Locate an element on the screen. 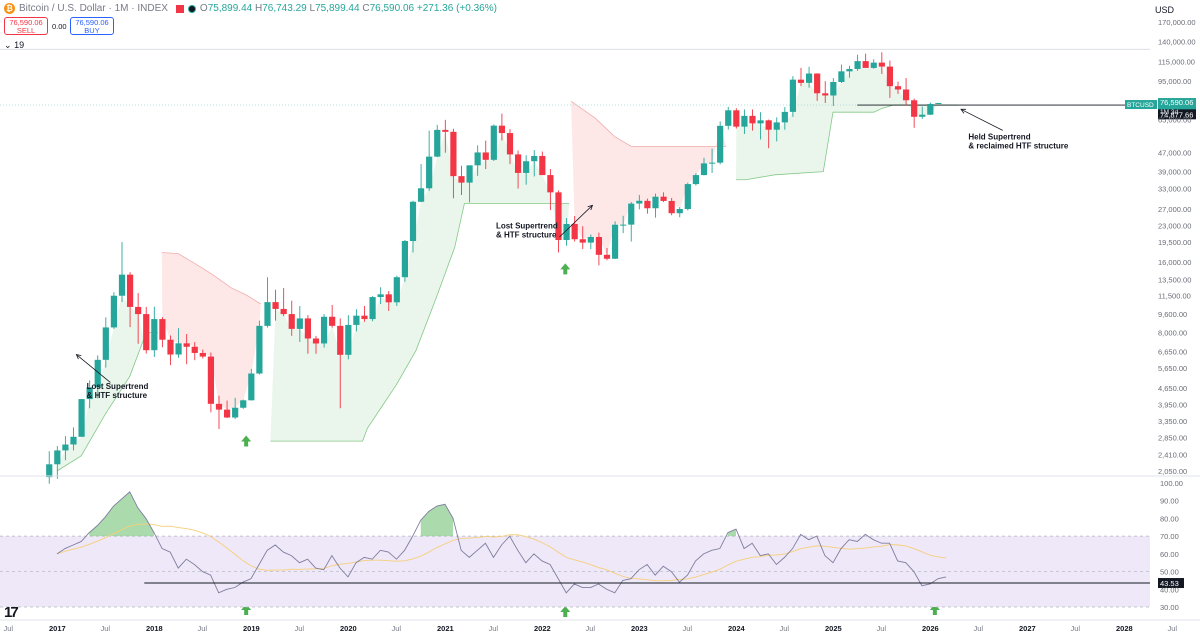  annotation-arrowhead is located at coordinates (78, 356).